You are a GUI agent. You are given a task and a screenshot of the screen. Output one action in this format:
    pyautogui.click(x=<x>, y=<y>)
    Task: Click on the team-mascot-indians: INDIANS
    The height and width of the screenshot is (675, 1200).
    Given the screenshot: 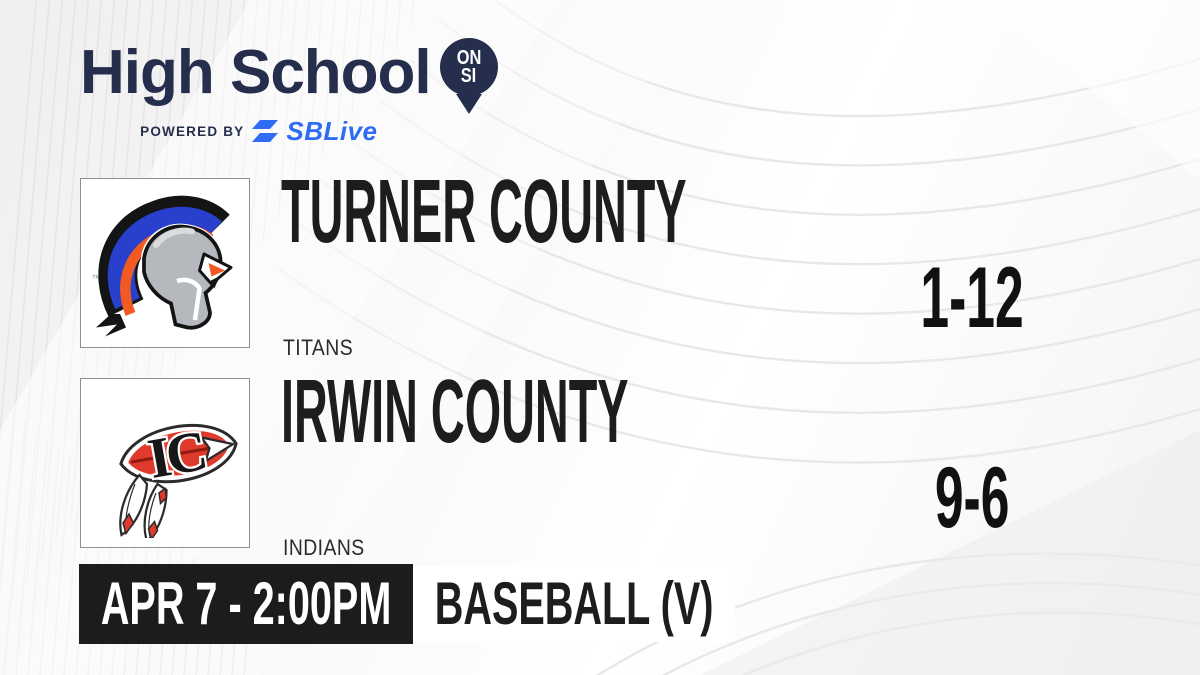 What is the action you would take?
    pyautogui.click(x=324, y=547)
    